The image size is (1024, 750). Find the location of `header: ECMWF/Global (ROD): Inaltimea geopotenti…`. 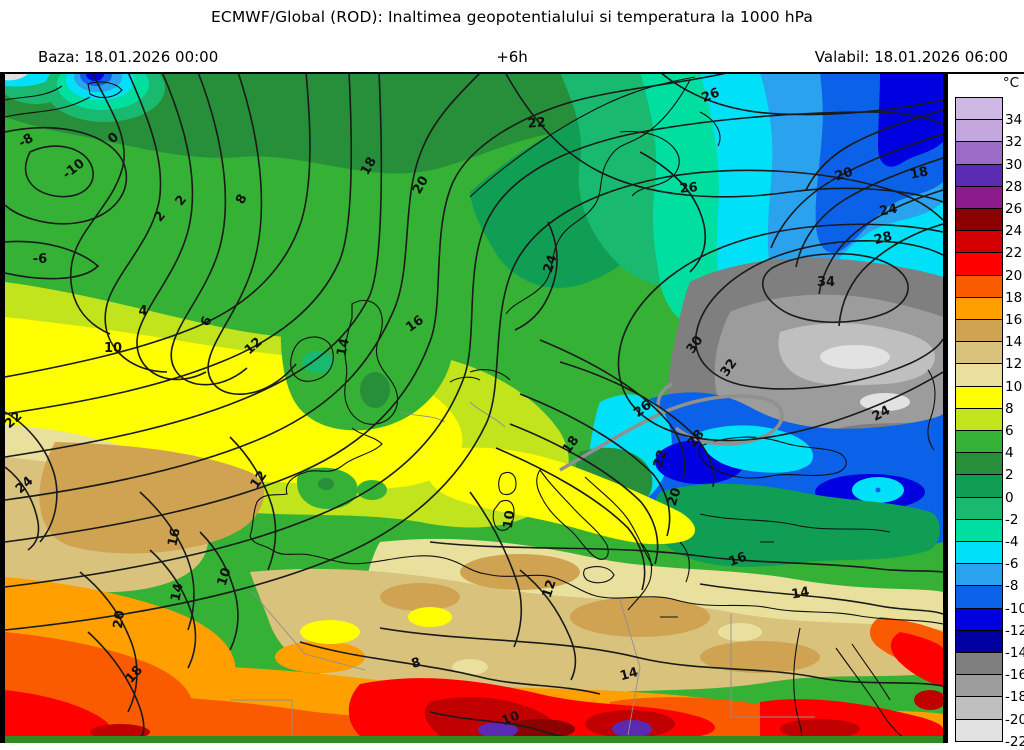

header: ECMWF/Global (ROD): Inaltimea geopotenti… is located at coordinates (512, 36).